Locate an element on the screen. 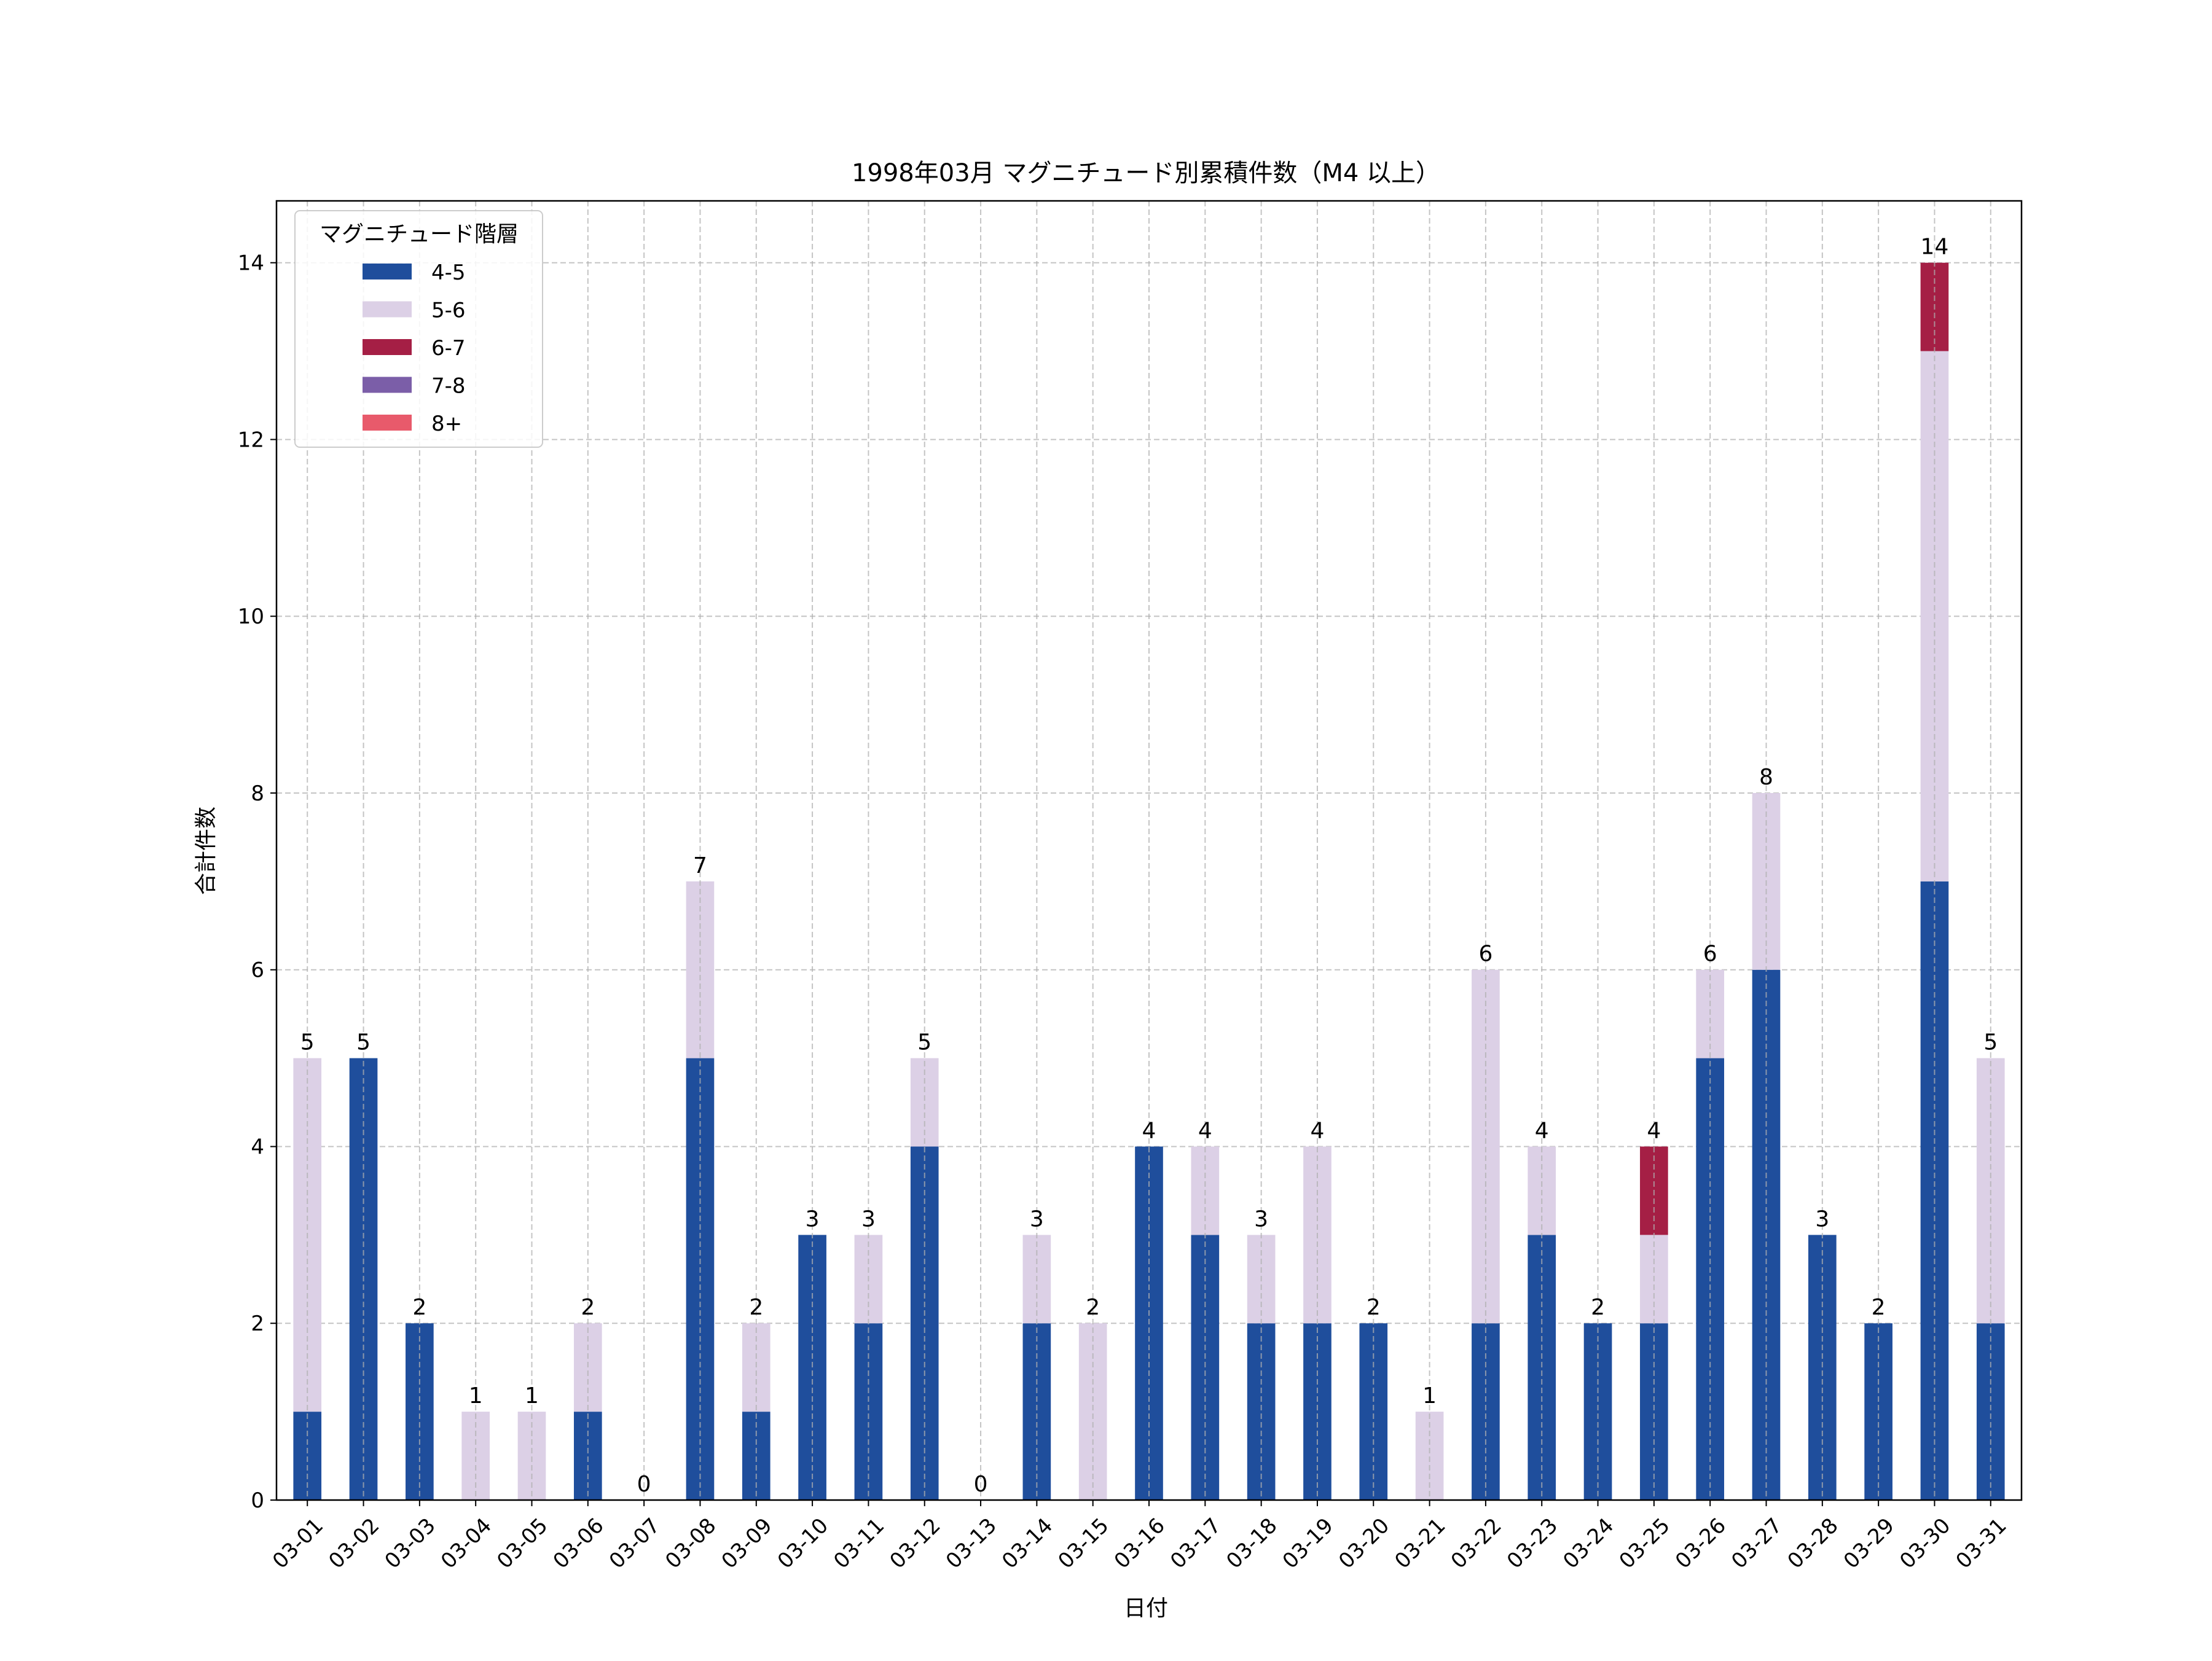  legend-frame is located at coordinates (418, 329).